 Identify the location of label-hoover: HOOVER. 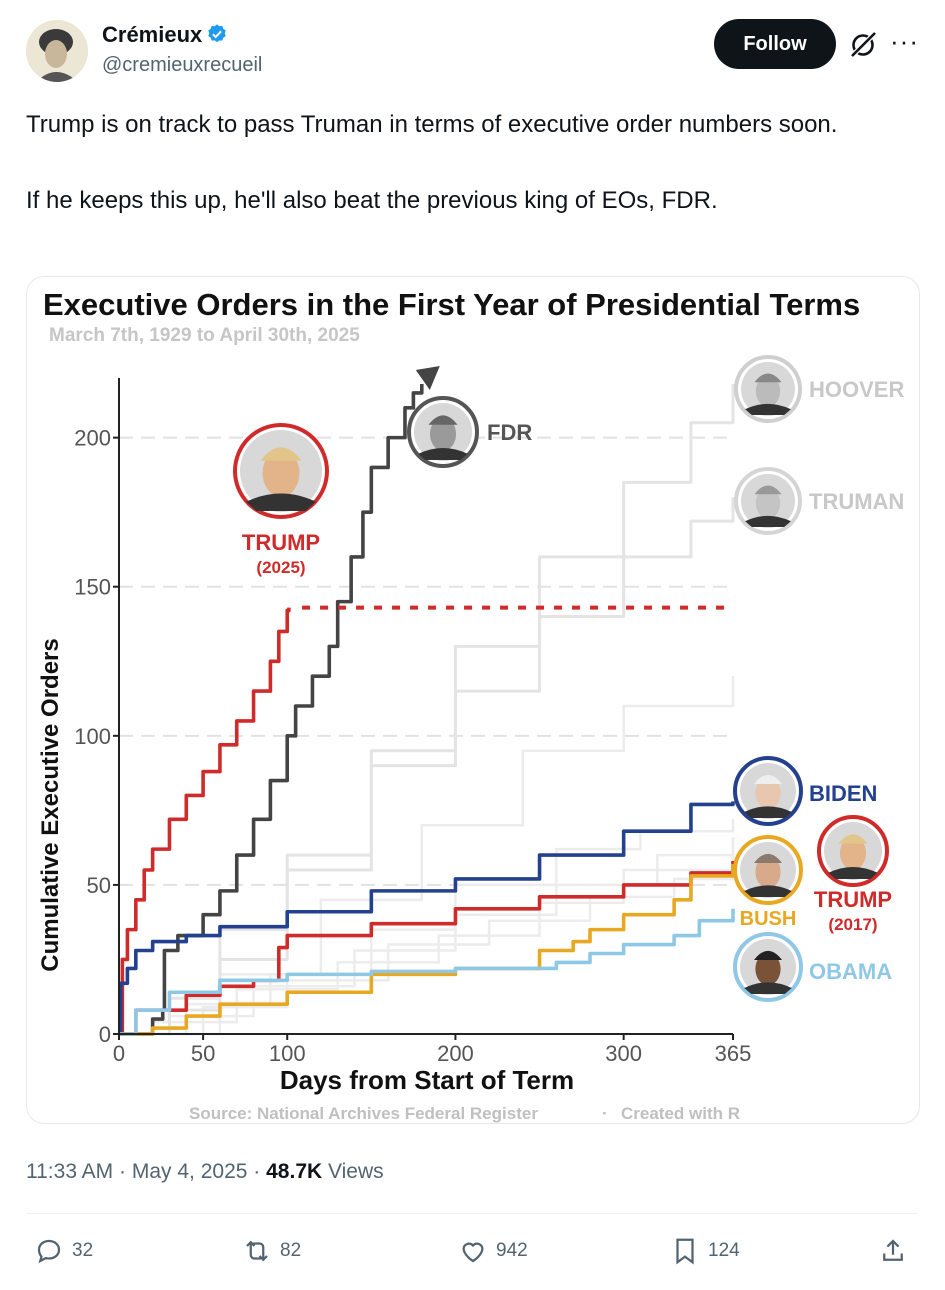
(856, 389).